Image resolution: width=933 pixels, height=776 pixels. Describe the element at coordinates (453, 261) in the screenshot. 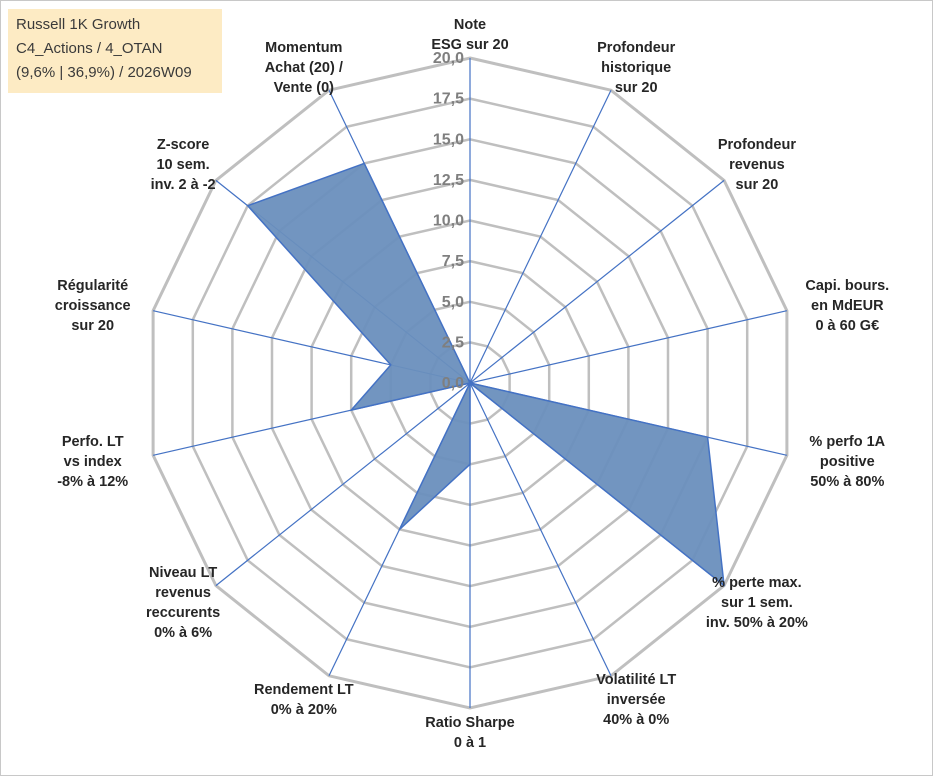

I see `tick-label-3: 7,5` at that location.